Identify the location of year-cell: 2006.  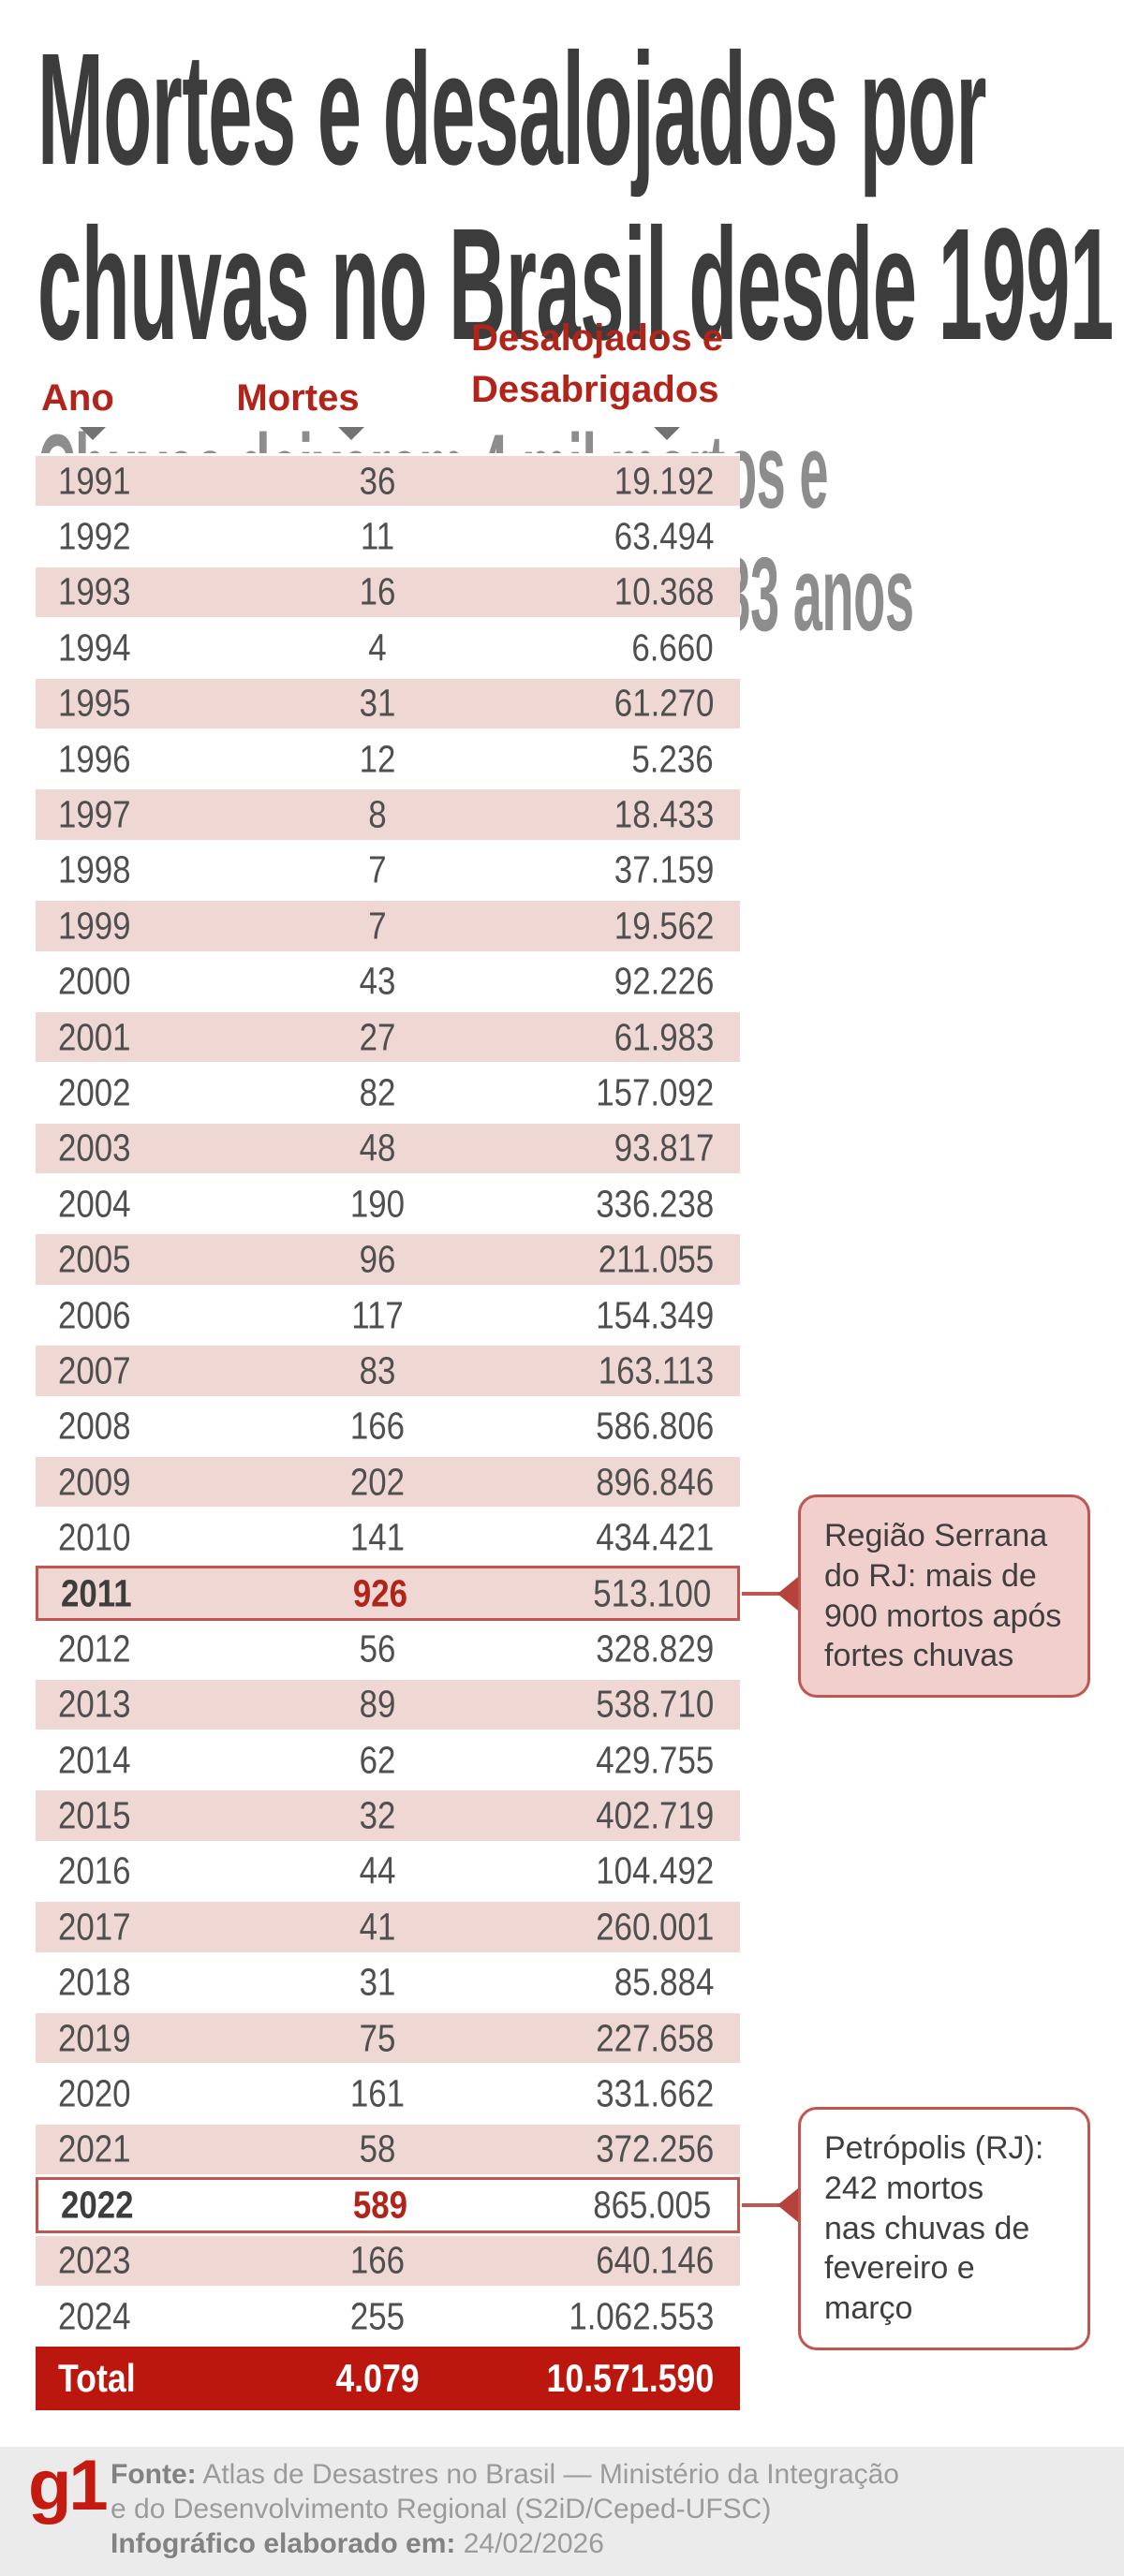
(94, 1315).